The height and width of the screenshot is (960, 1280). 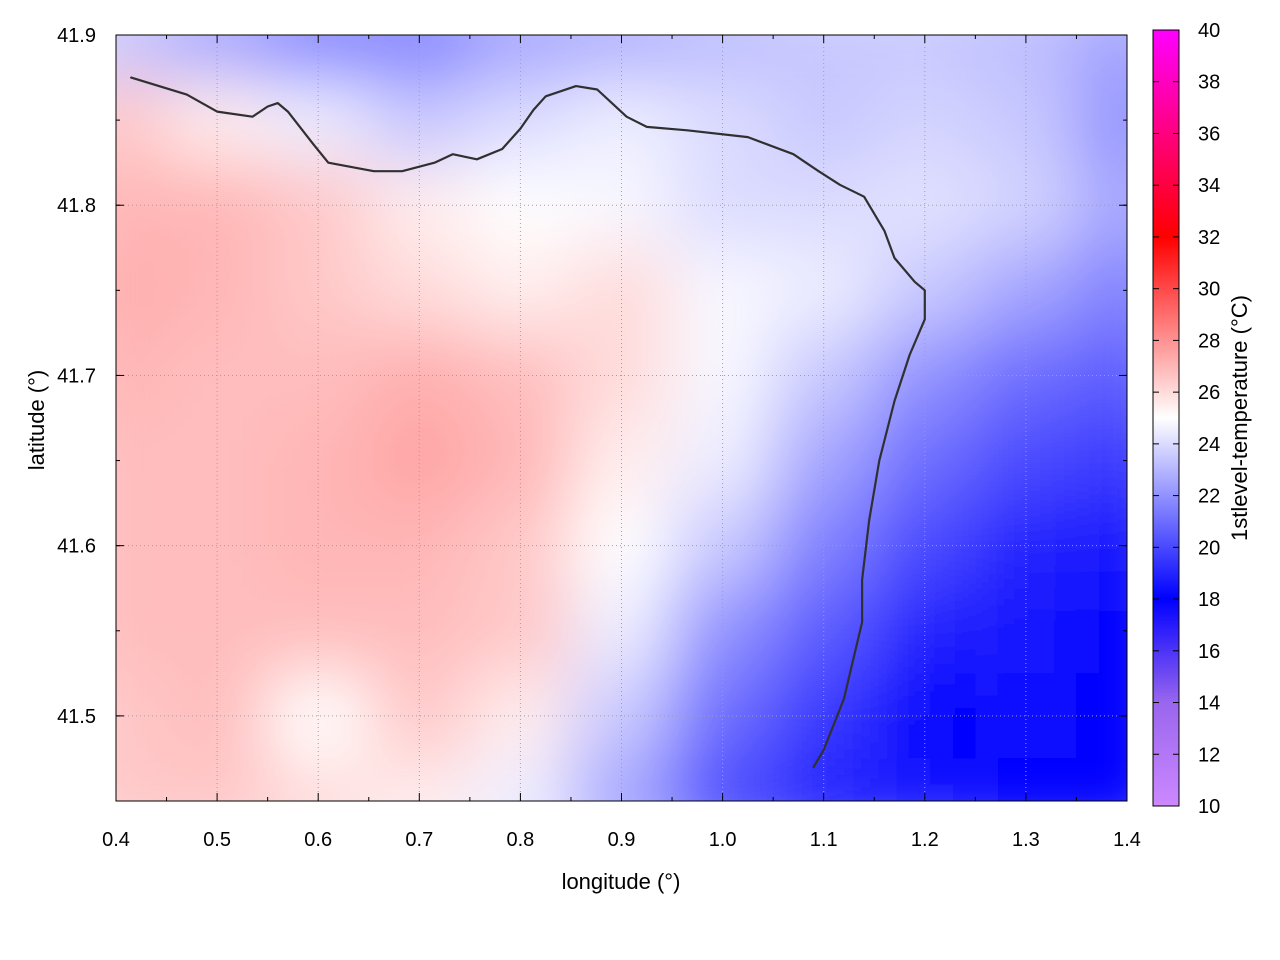 I want to click on x-tick-label: 0.5, so click(x=217, y=840).